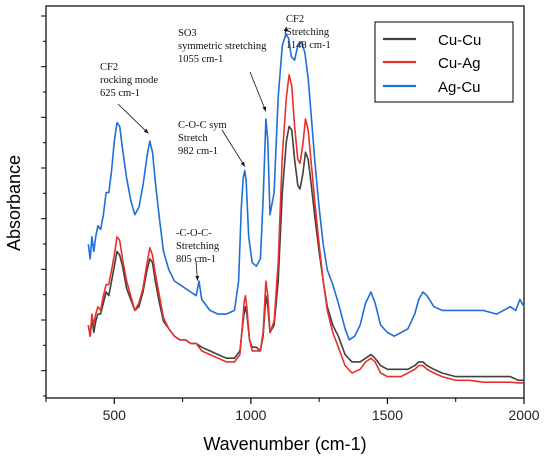 Image resolution: width=550 pixels, height=467 pixels. Describe the element at coordinates (459, 63) in the screenshot. I see `legend-label-cu-ag: Cu-Ag` at that location.